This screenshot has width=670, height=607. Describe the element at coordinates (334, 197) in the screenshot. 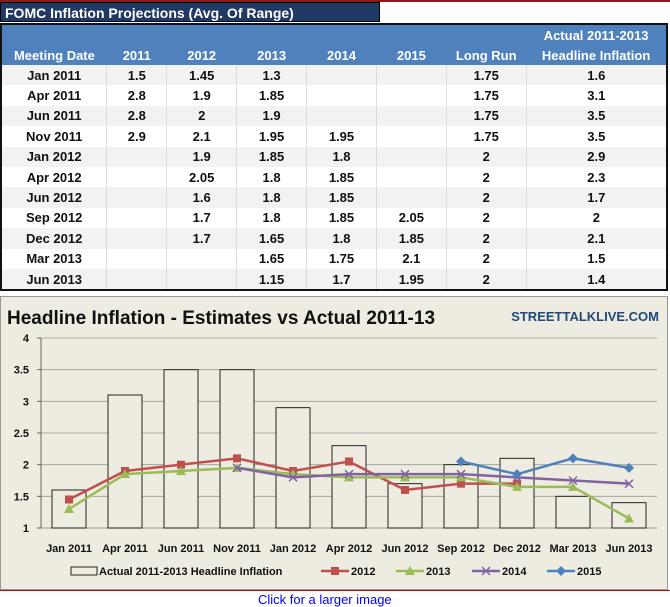

I see `table-row: Jun 2012 1.6 1.8 1.85 2 1.7` at that location.